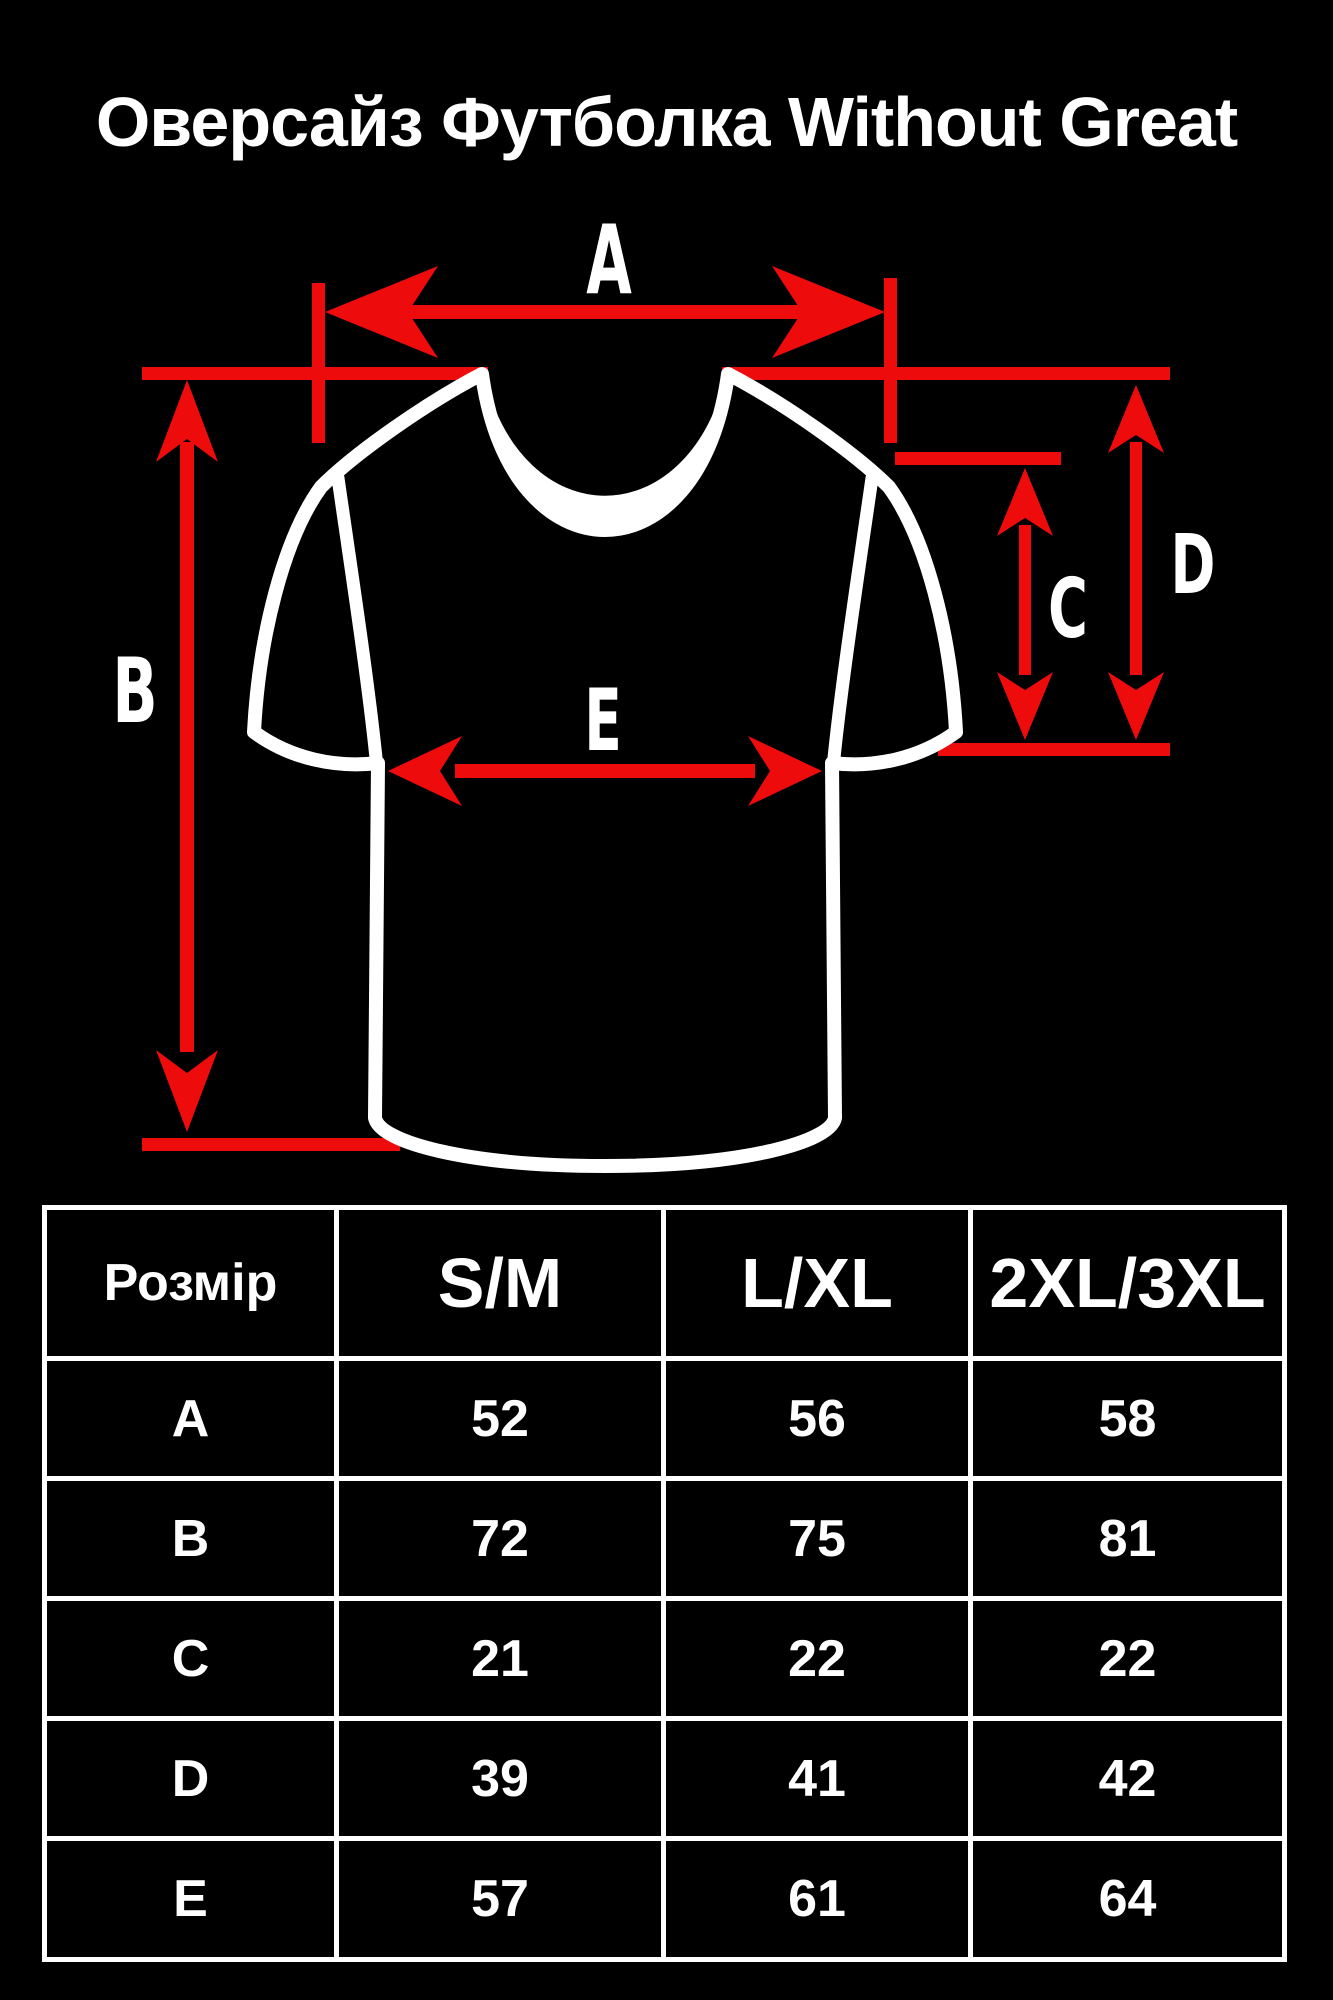 The image size is (1333, 2000). Describe the element at coordinates (817, 1778) in the screenshot. I see `value-cell-D-1: 41` at that location.